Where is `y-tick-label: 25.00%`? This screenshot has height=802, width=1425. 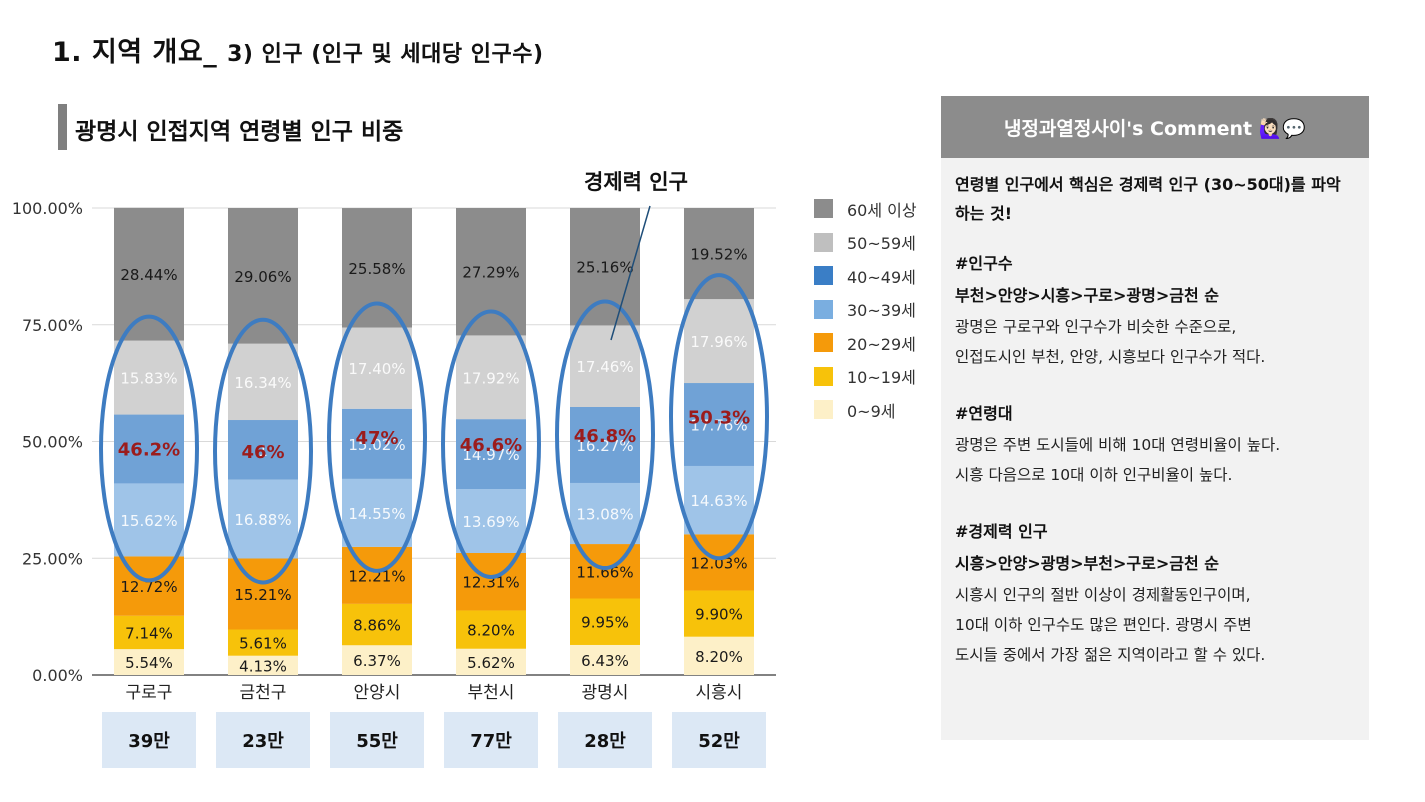
y-tick-label: 25.00% is located at coordinates (52, 558).